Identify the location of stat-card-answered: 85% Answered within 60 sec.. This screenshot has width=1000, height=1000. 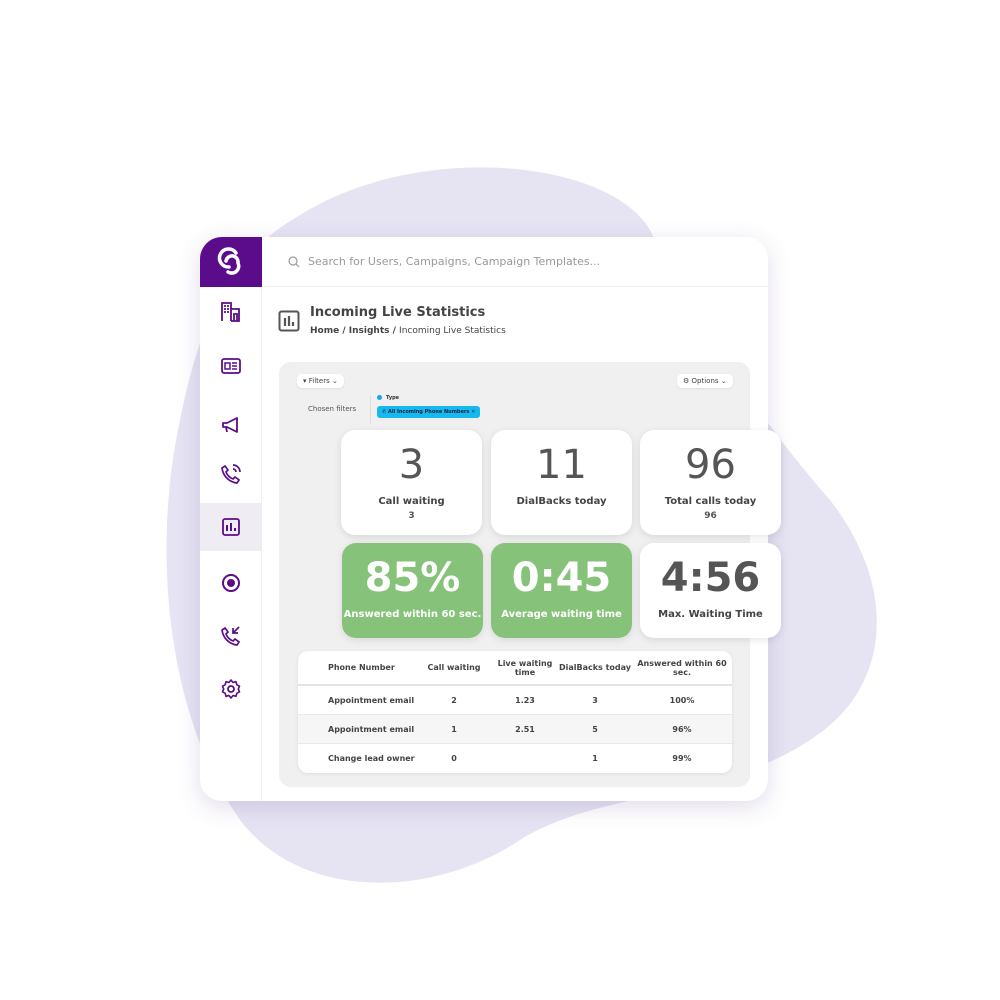
(412, 590).